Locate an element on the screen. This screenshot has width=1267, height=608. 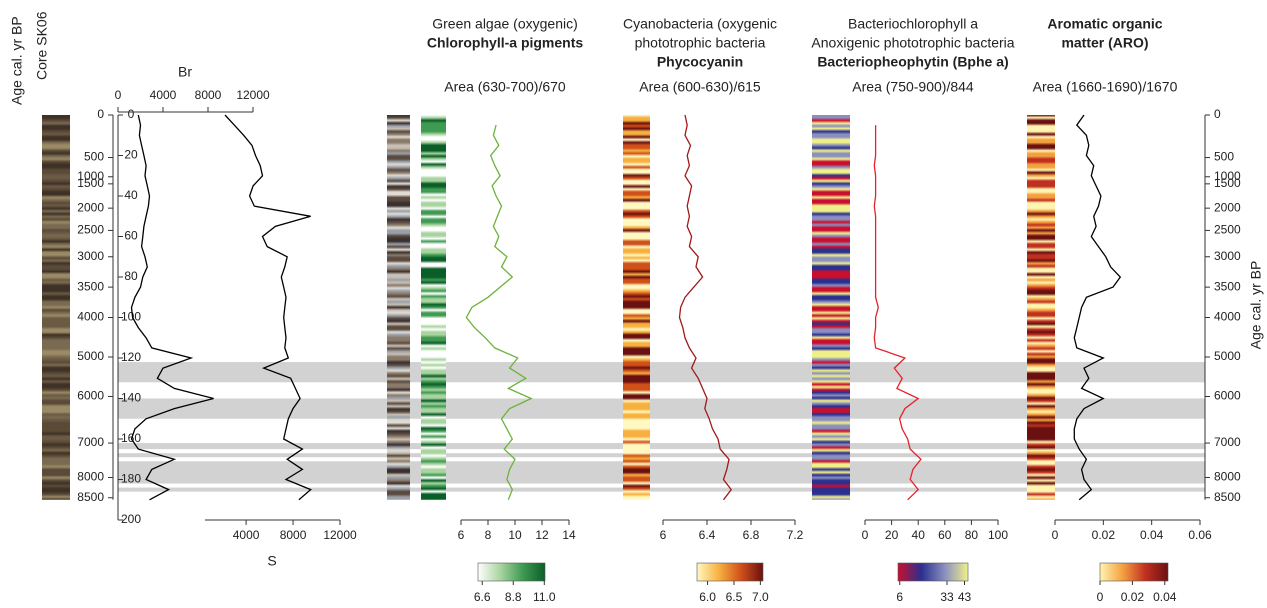
panel-title-bold: Aromatic organic is located at coordinates (1104, 24).